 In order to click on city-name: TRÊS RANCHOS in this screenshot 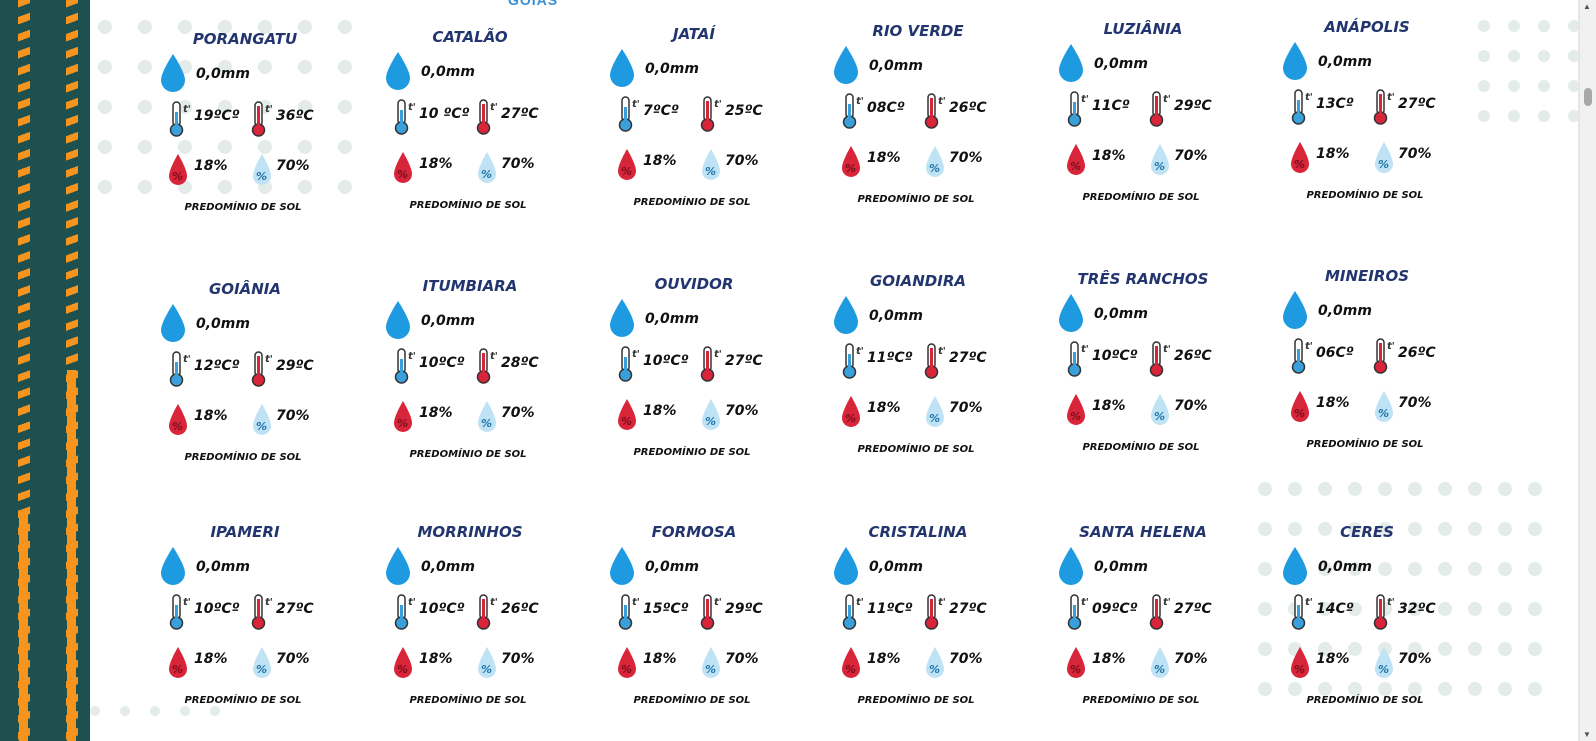, I will do `click(1143, 279)`.